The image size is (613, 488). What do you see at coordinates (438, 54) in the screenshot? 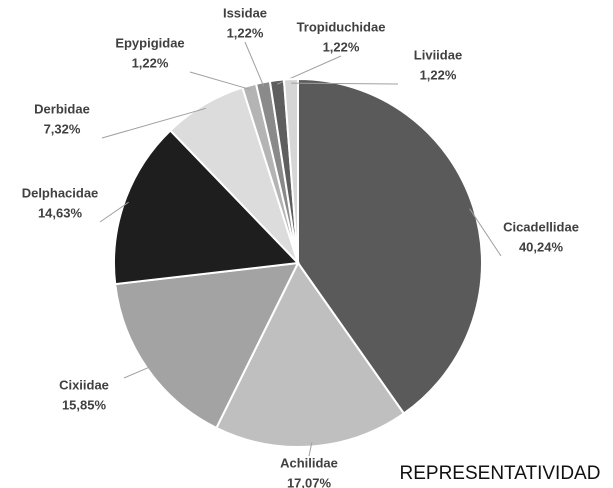
I see `slice-label: Liviidae` at bounding box center [438, 54].